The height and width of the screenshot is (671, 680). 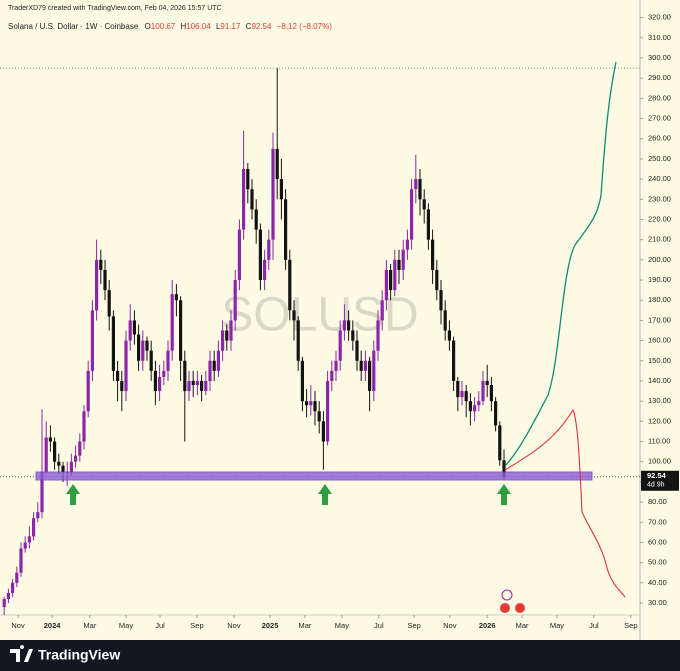 What do you see at coordinates (659, 461) in the screenshot?
I see `y-tick-label: 100.00` at bounding box center [659, 461].